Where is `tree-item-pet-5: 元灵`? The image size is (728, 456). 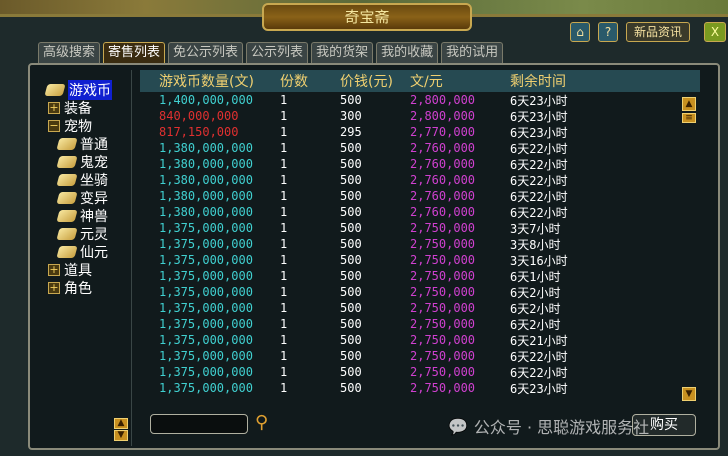
tree-item-pet-5: 元灵 is located at coordinates (82, 234).